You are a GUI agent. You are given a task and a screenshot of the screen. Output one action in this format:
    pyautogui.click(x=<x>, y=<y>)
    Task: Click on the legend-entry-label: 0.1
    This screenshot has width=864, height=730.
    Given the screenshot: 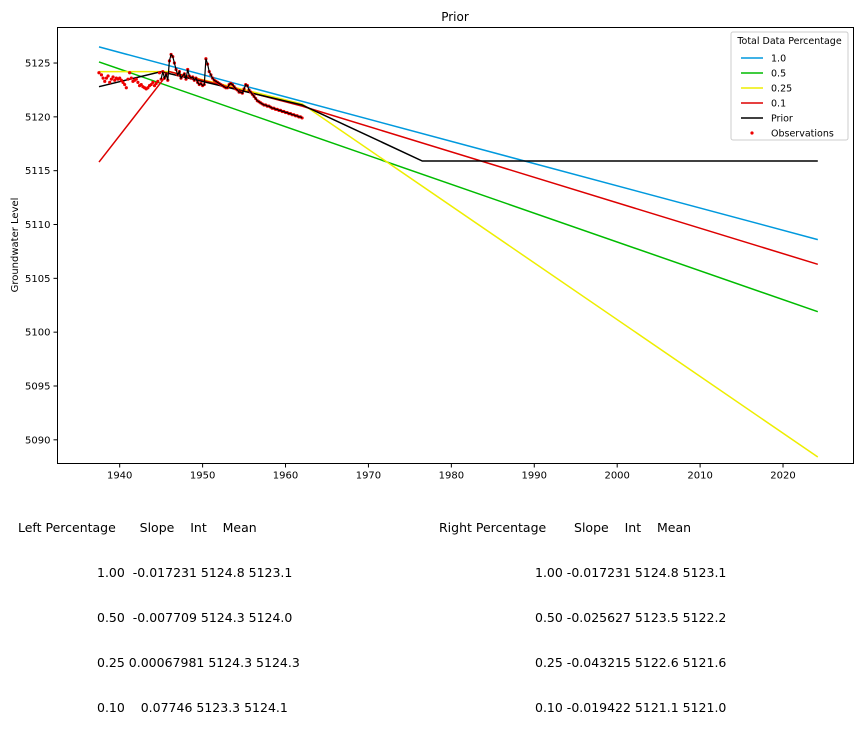 What is the action you would take?
    pyautogui.click(x=778, y=104)
    